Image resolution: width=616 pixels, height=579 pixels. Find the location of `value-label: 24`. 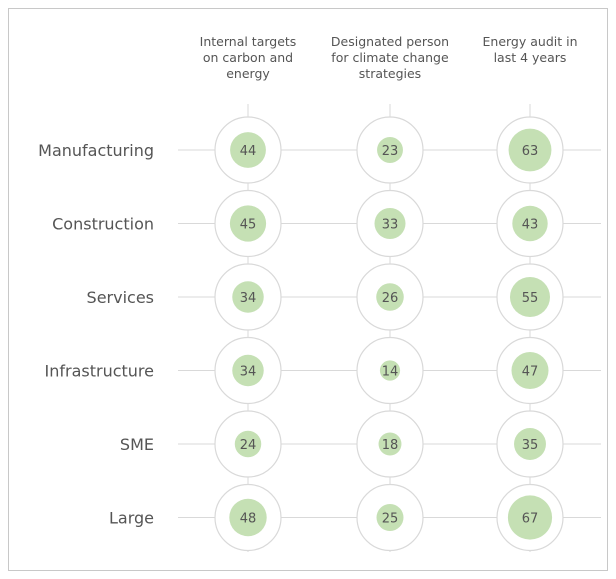

value-label: 24 is located at coordinates (248, 445).